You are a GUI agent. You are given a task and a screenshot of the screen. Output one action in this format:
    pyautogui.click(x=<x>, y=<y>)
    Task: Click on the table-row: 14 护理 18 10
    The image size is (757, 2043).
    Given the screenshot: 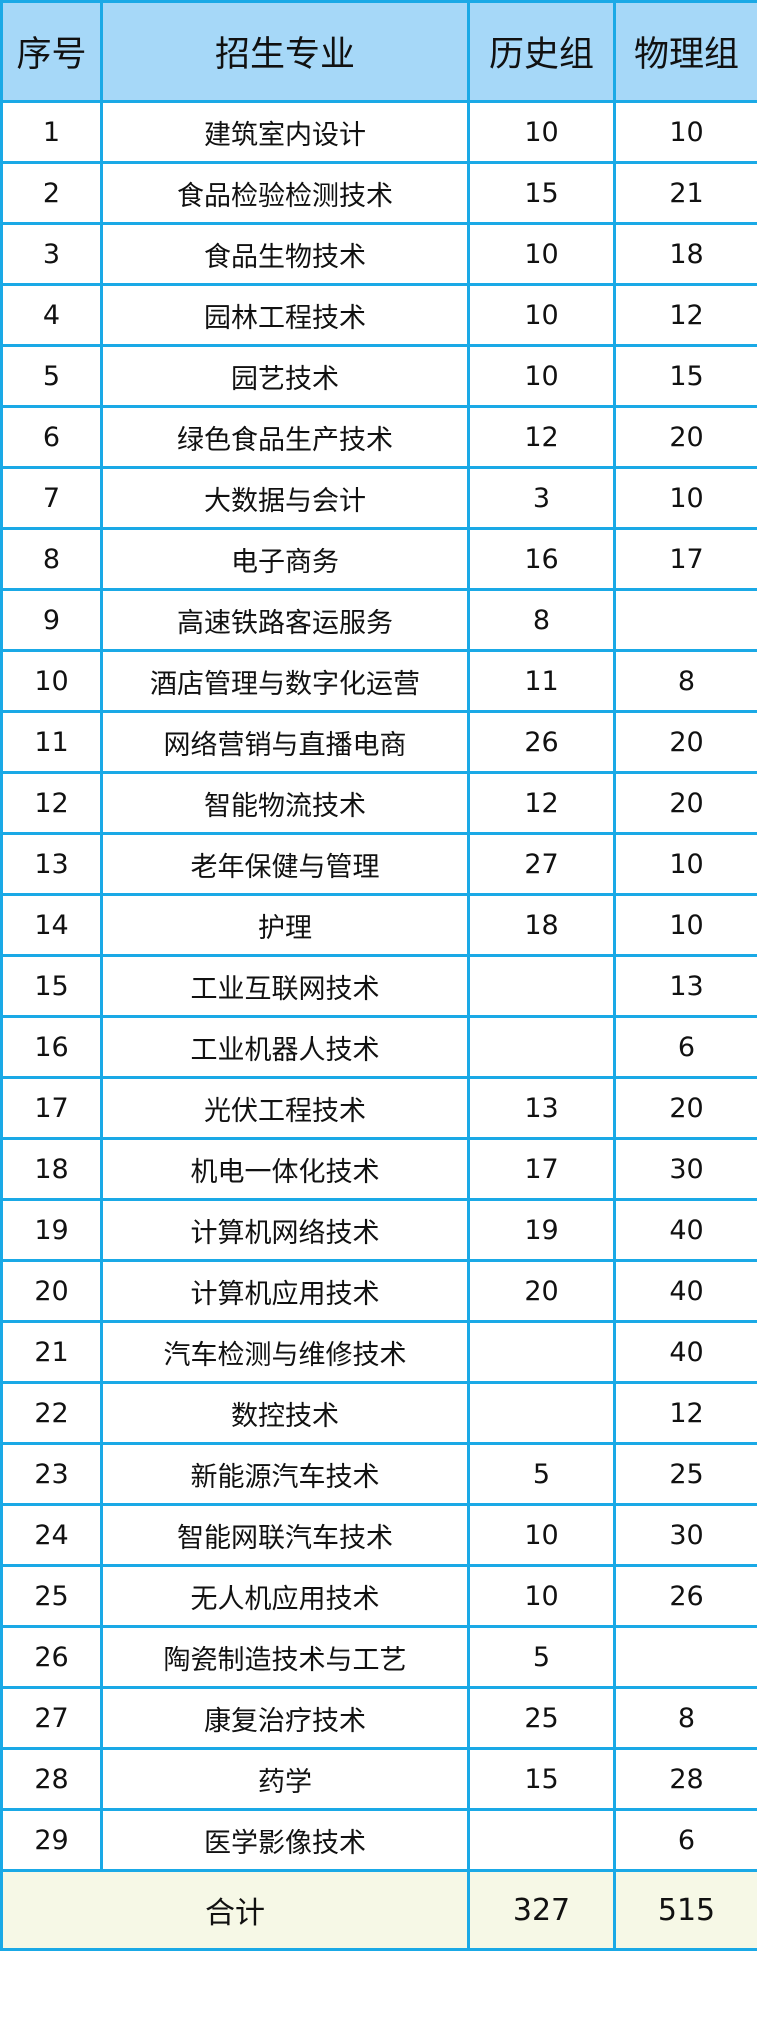 What is the action you would take?
    pyautogui.click(x=378, y=925)
    